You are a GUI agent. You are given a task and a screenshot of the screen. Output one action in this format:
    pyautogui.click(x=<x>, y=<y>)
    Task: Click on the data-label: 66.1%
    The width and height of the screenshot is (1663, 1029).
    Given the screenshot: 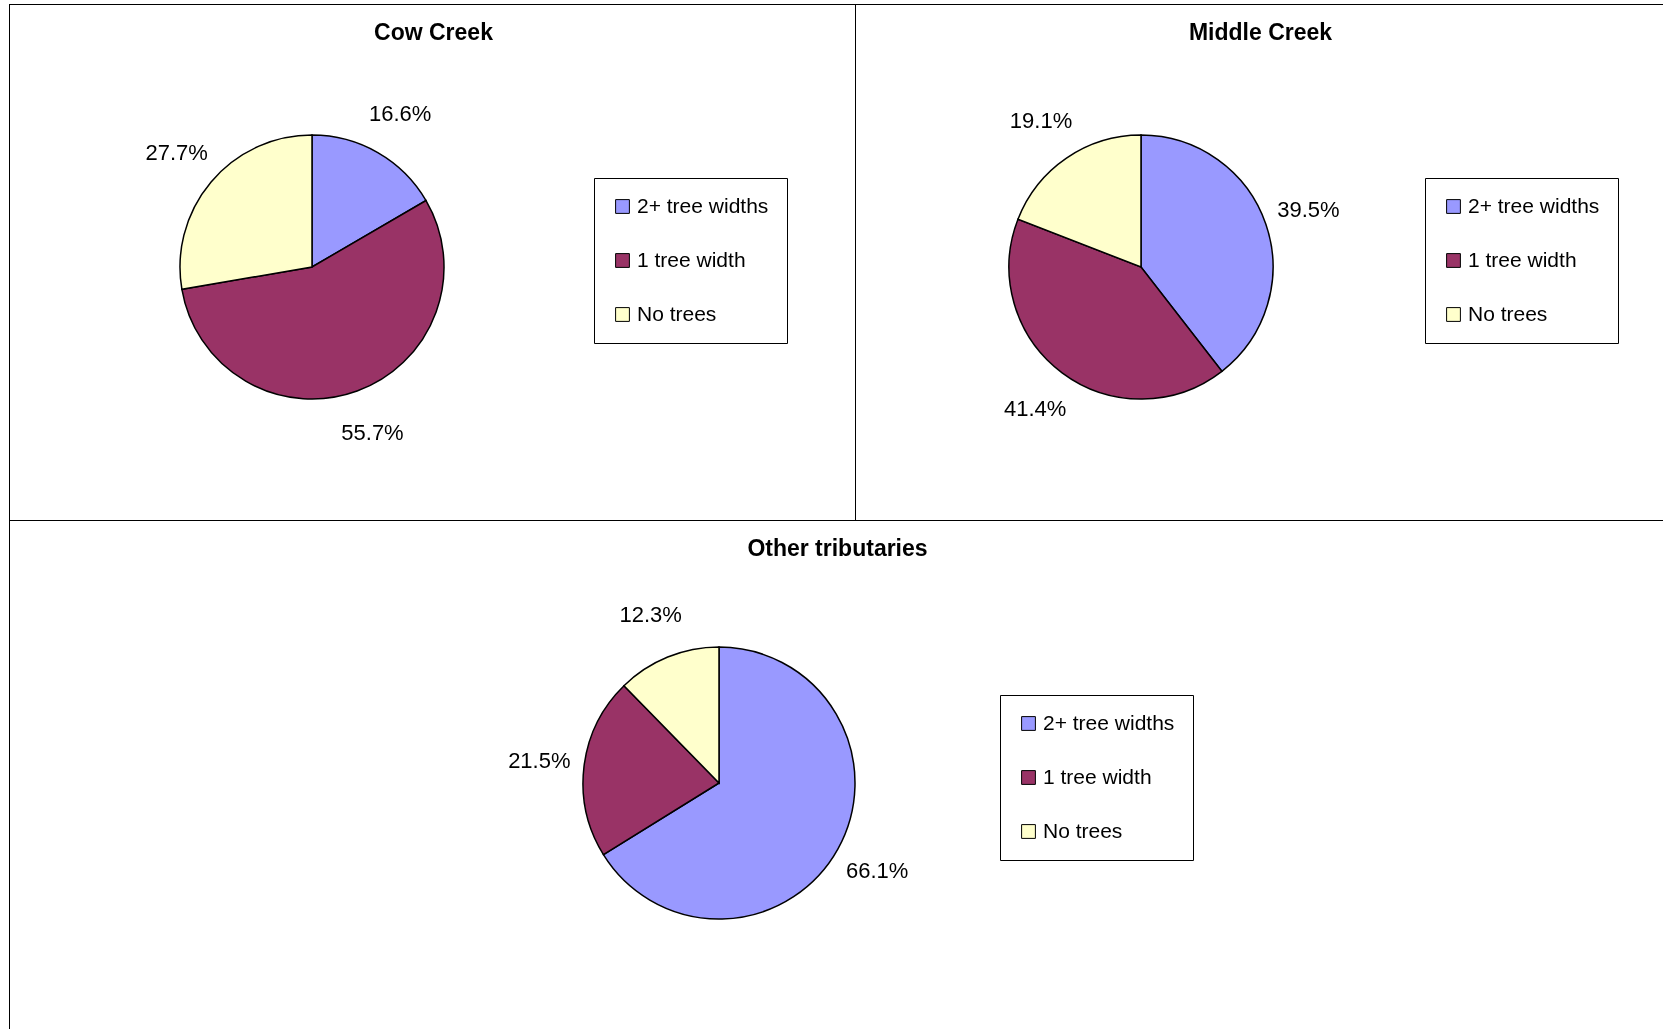 What is the action you would take?
    pyautogui.click(x=877, y=871)
    